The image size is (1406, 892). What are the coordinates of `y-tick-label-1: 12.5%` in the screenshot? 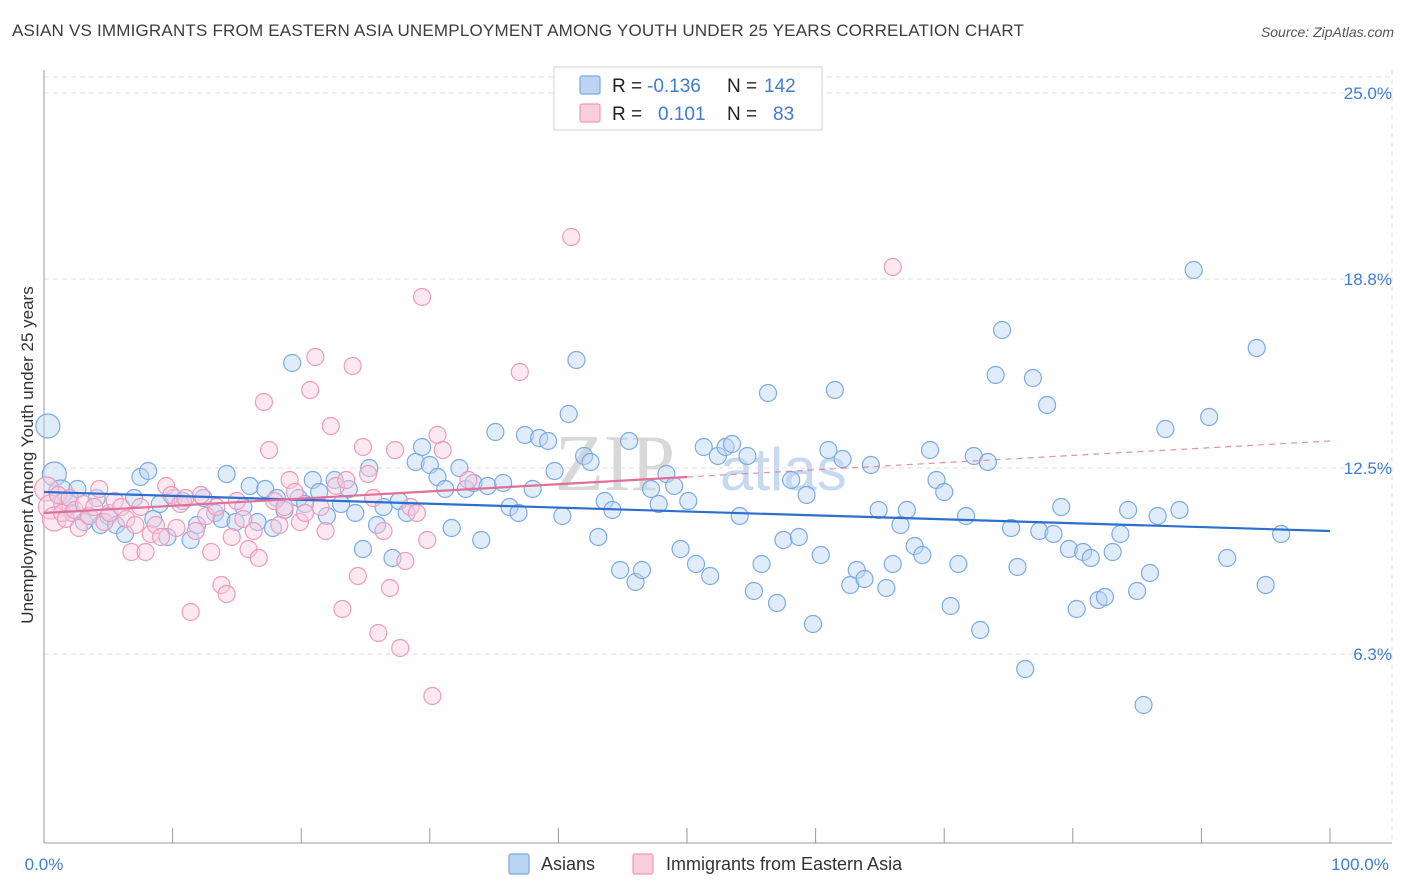 It's located at (1368, 468).